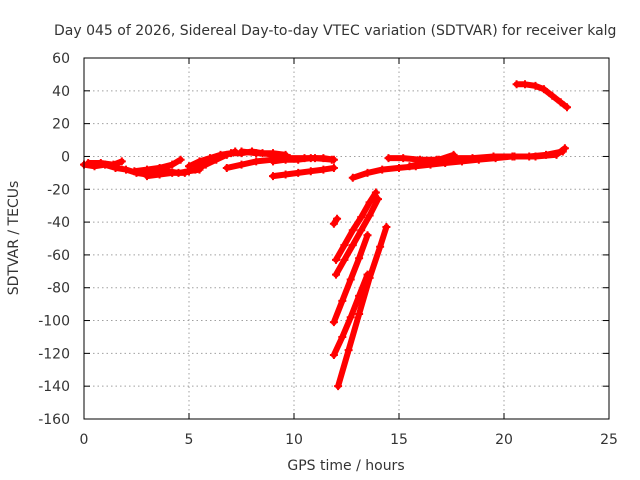  I want to click on y-tick-labels: 60 40 20 0 -20 -40 -60 -80 -100 -120 -140 -160, so click(54, 239).